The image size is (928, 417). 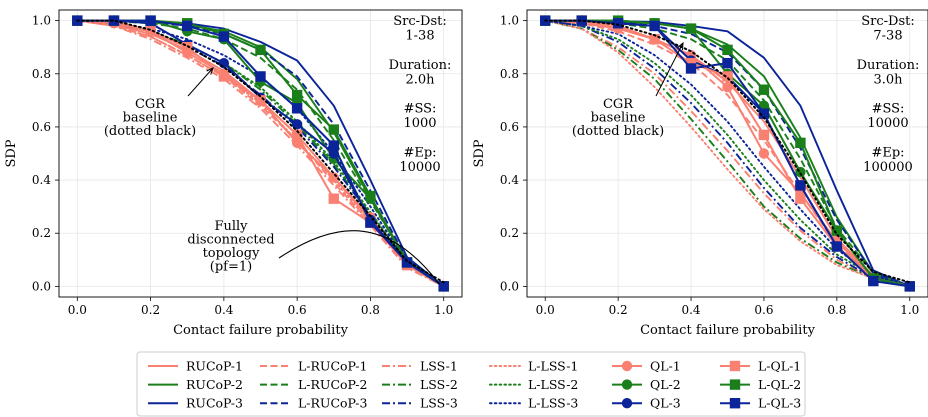 What do you see at coordinates (332, 366) in the screenshot?
I see `legend-label: L-RUCoP-1` at bounding box center [332, 366].